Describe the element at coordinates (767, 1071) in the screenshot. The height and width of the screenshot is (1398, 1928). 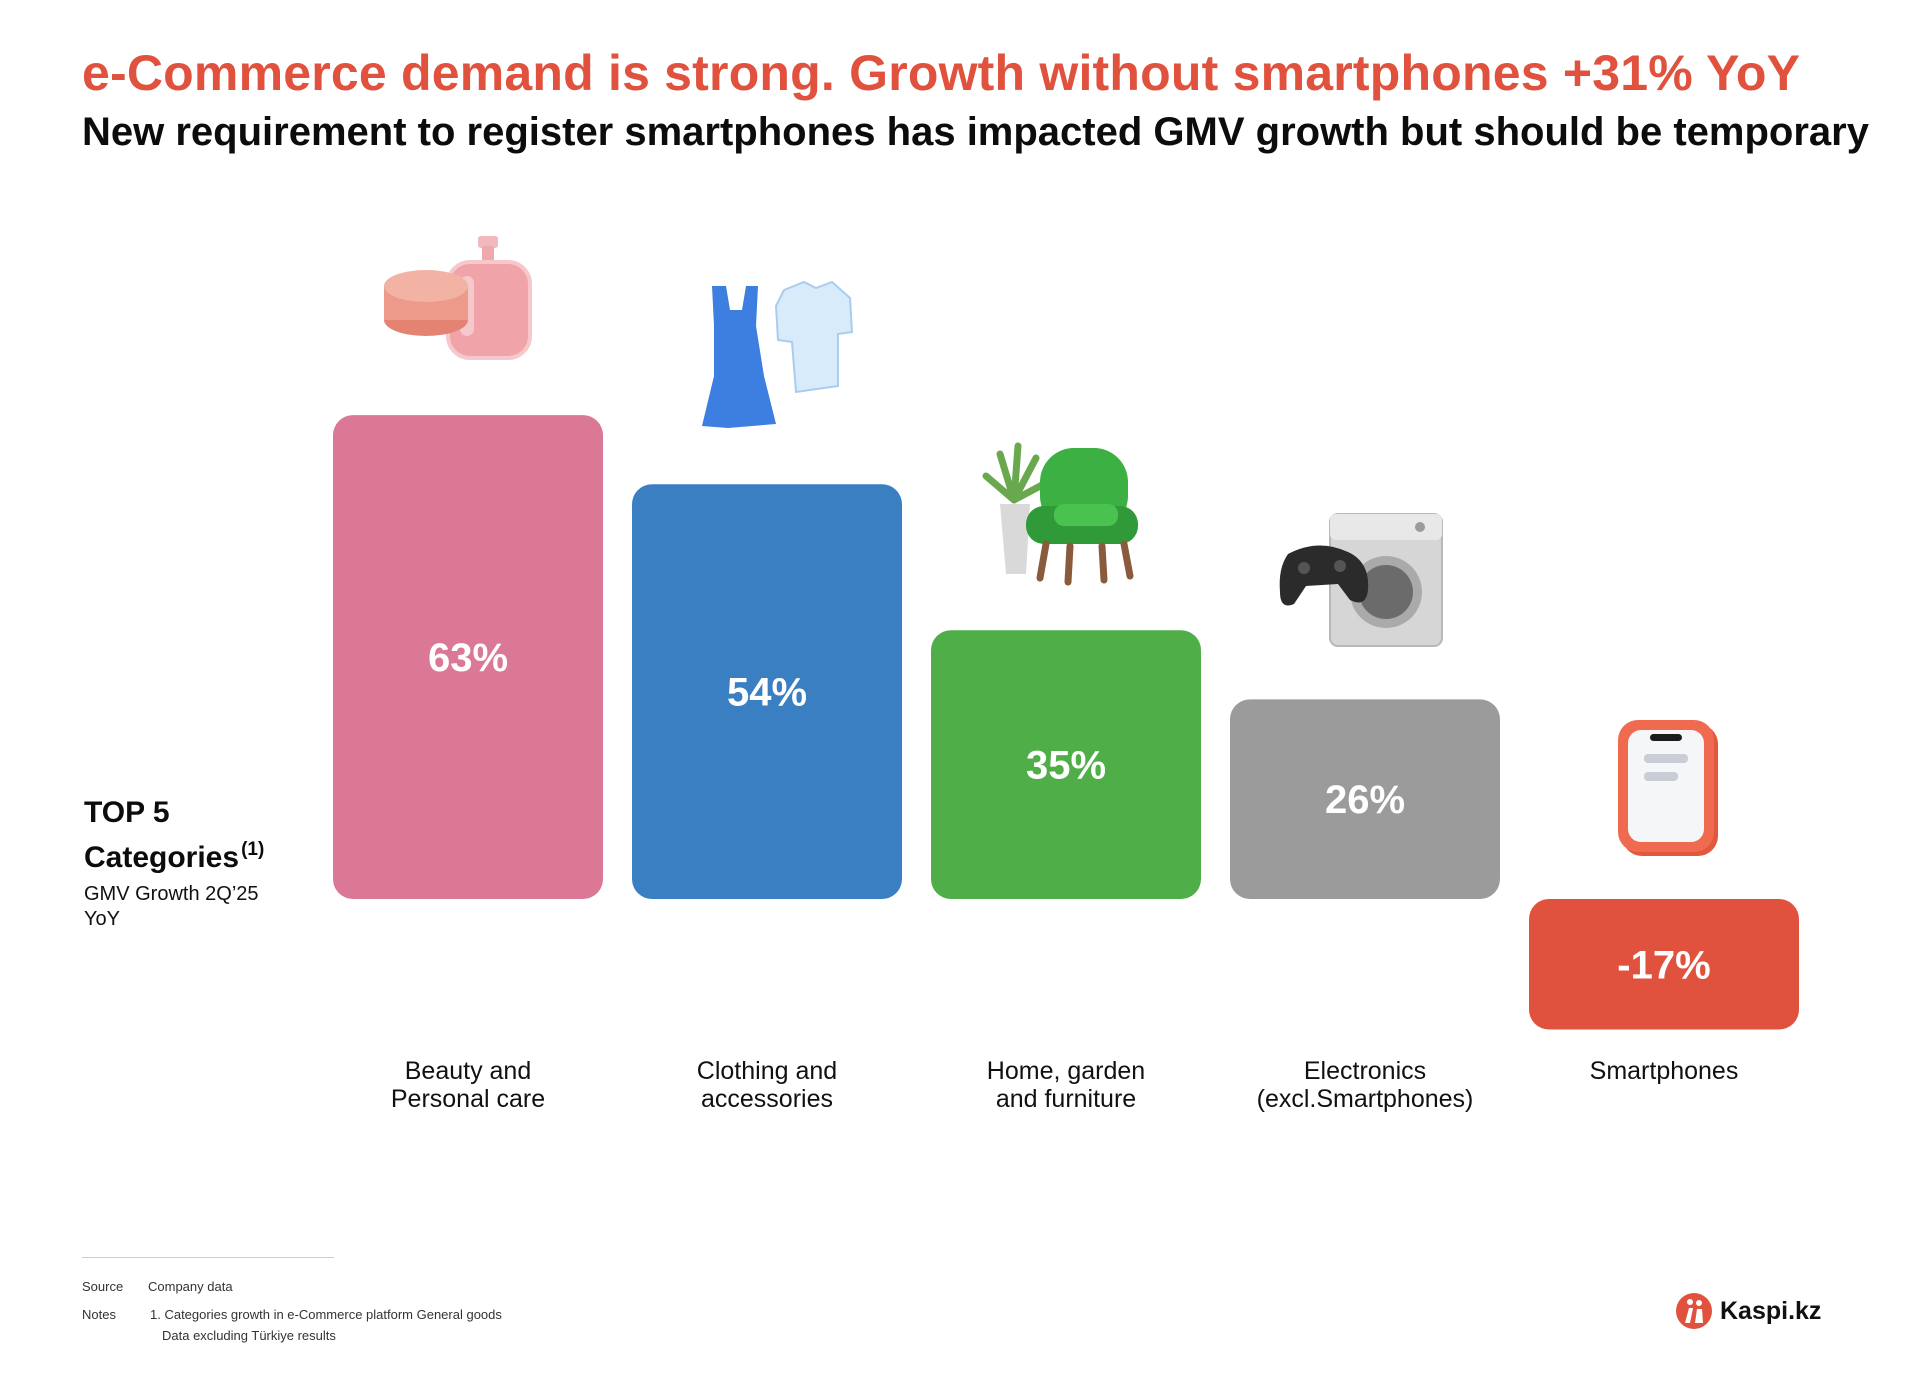
I see `category-label-1-line-0: Clothing and` at that location.